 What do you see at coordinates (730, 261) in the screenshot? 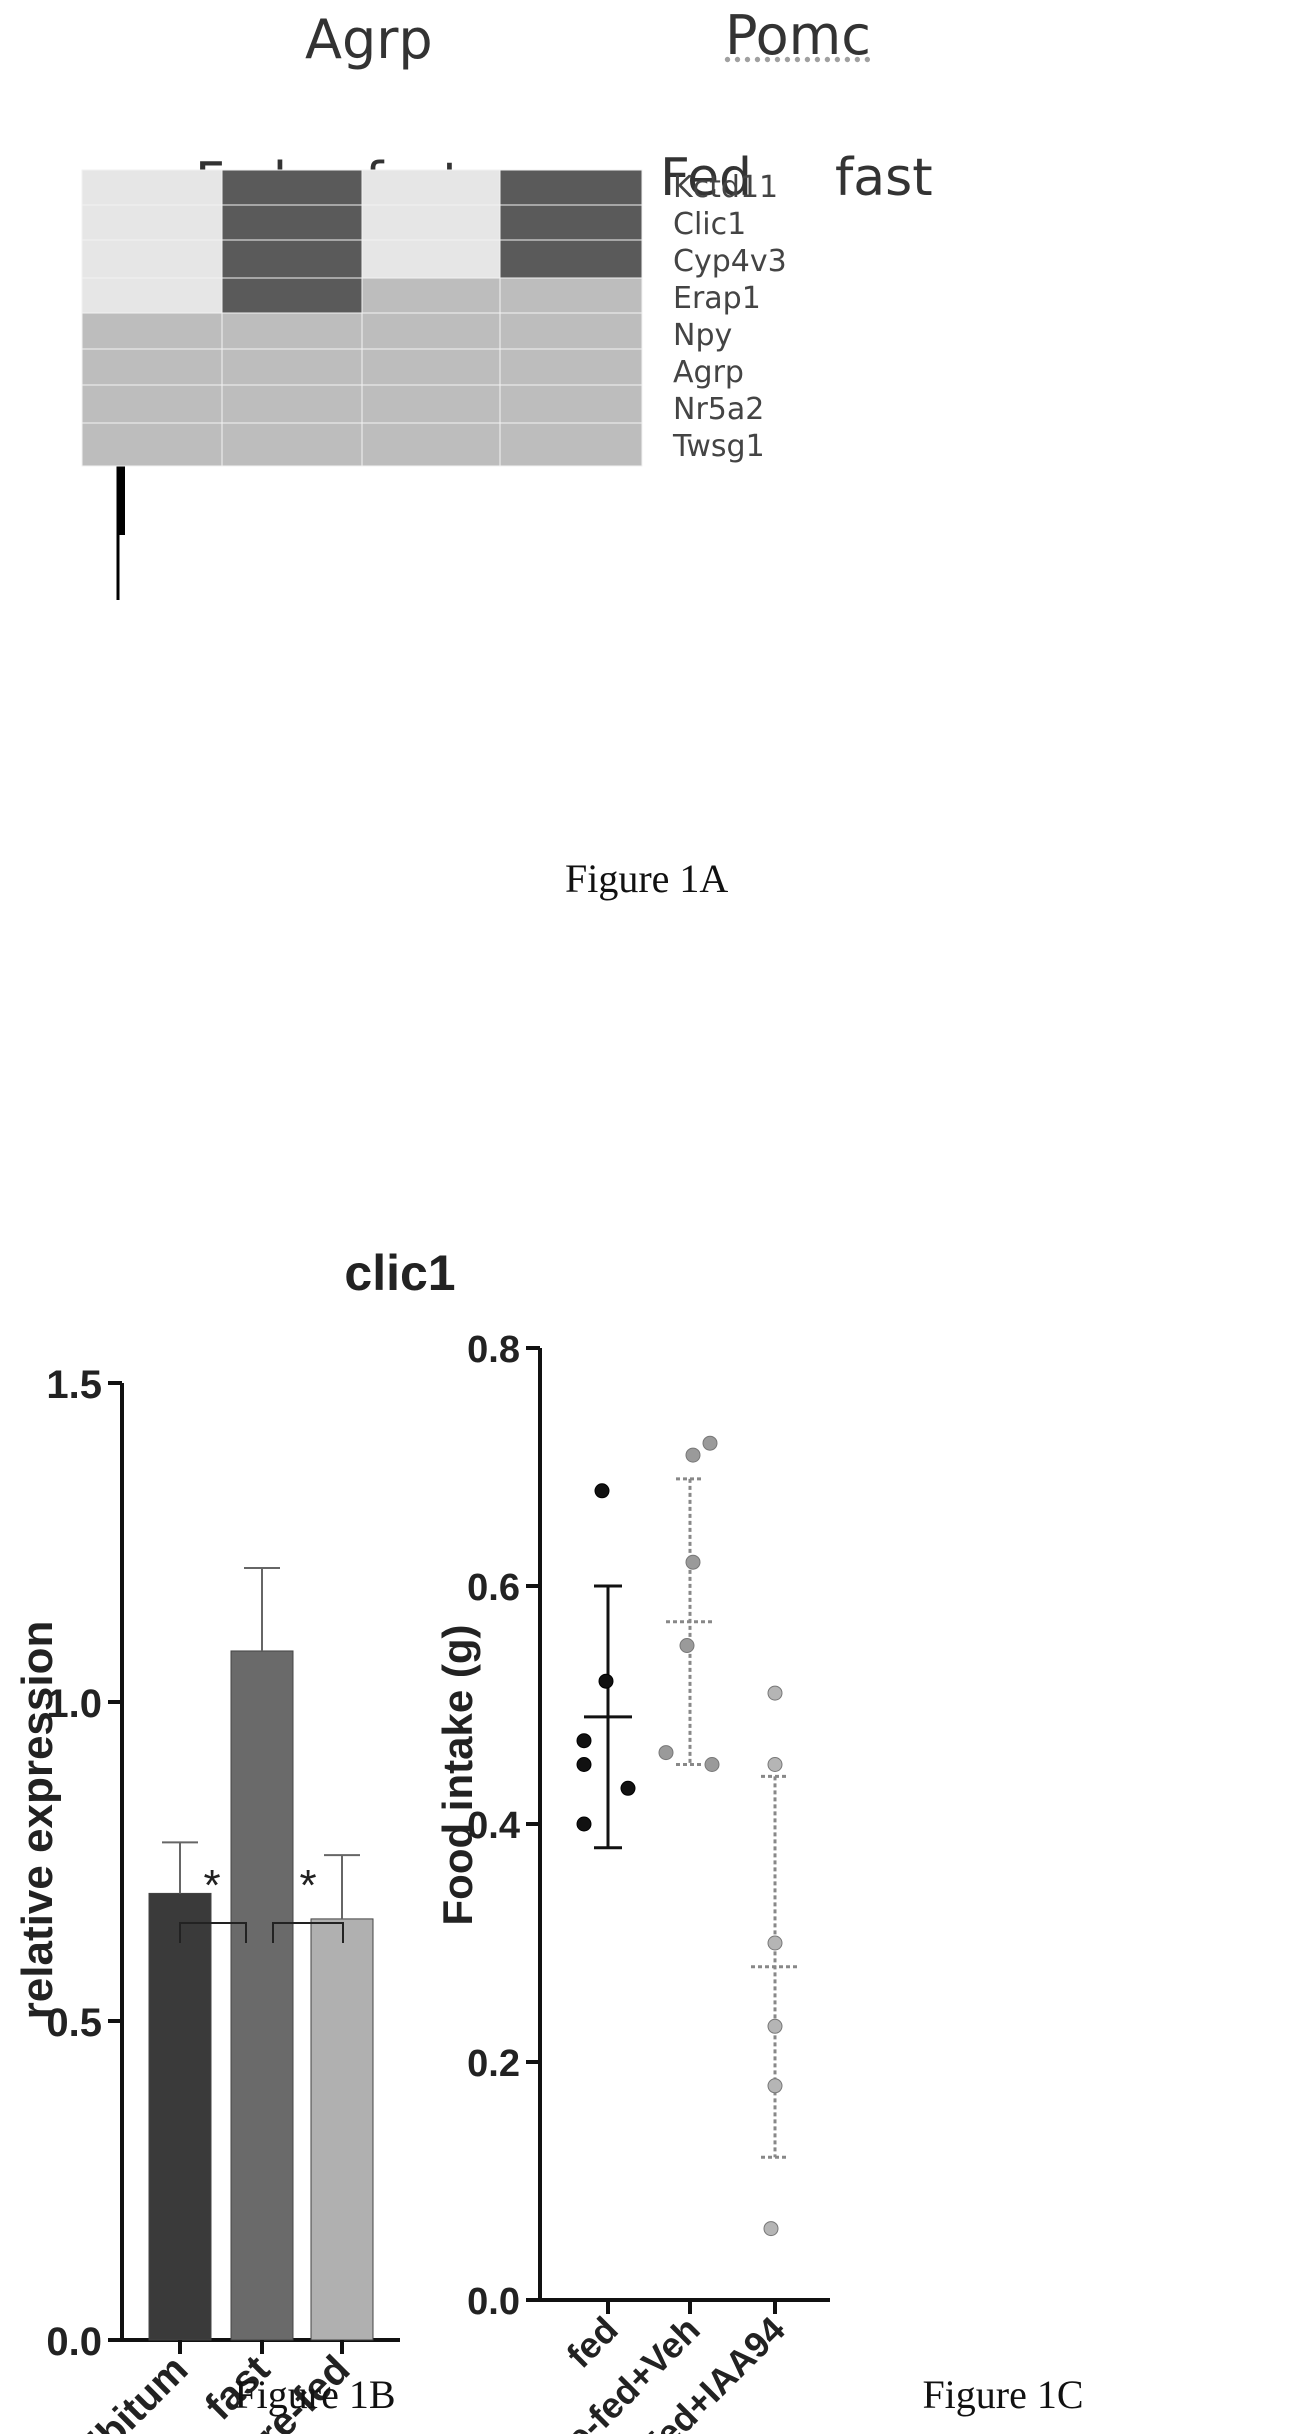
I see `gene-label: Cyp4v3` at bounding box center [730, 261].